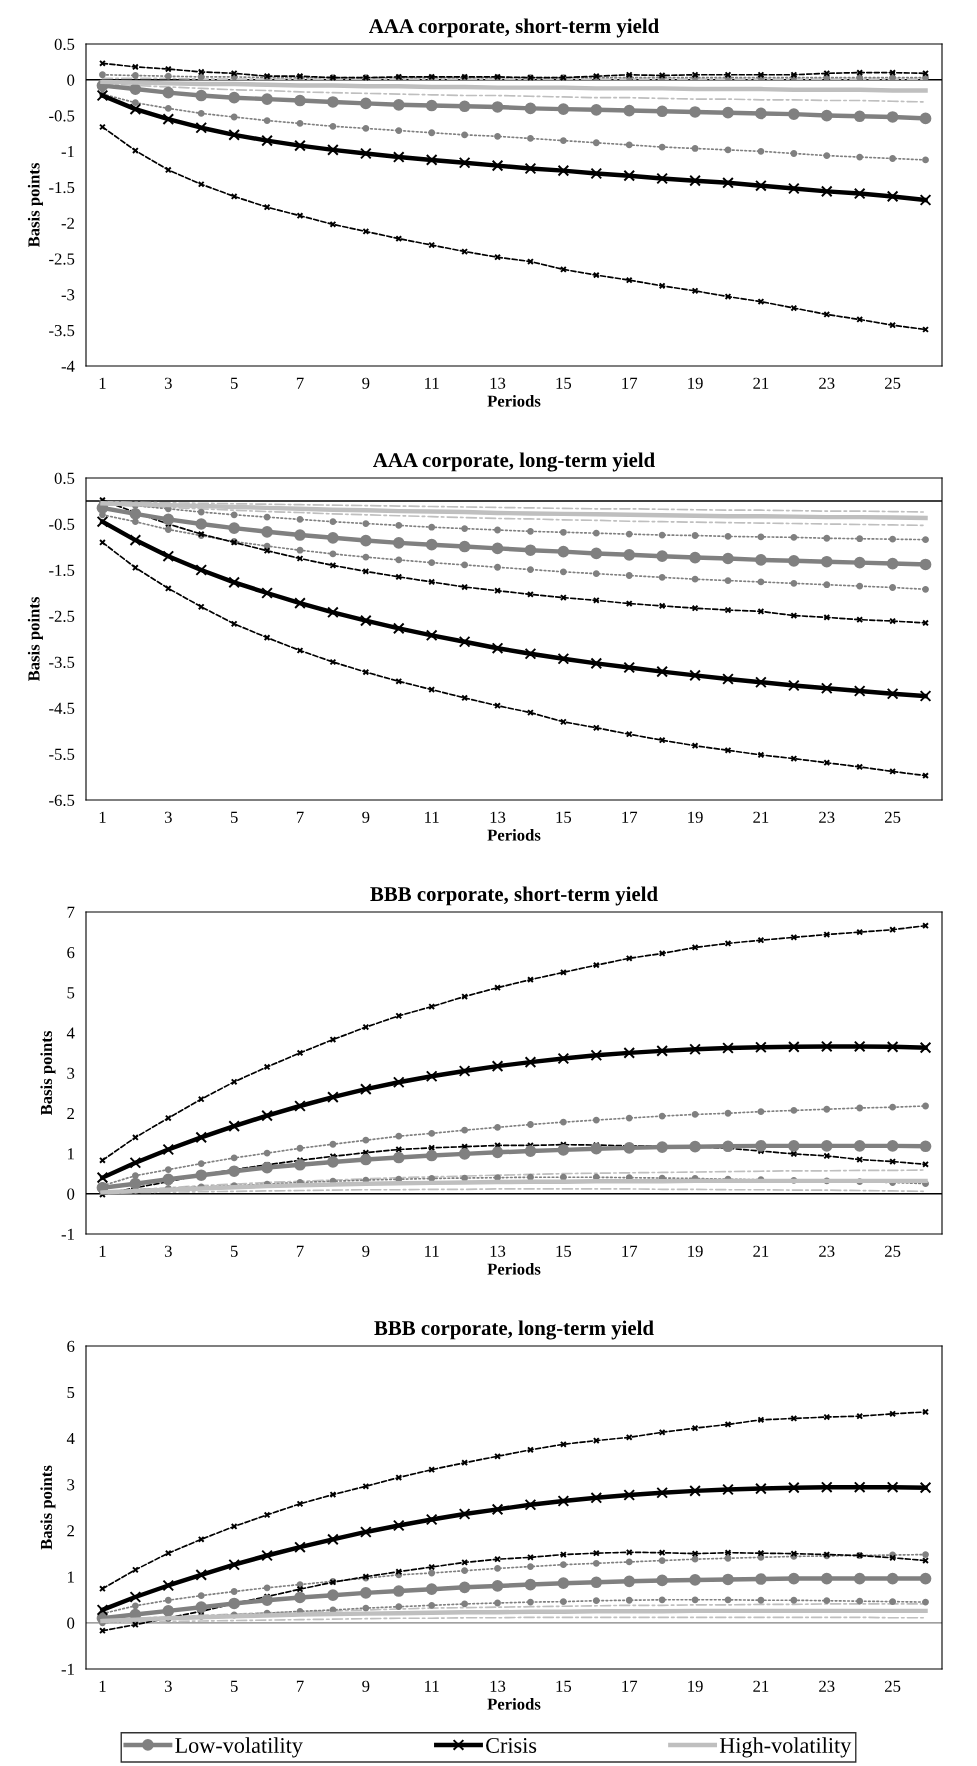 The height and width of the screenshot is (1766, 977). What do you see at coordinates (239, 1747) in the screenshot?
I see `legend-label: Low-volatility` at bounding box center [239, 1747].